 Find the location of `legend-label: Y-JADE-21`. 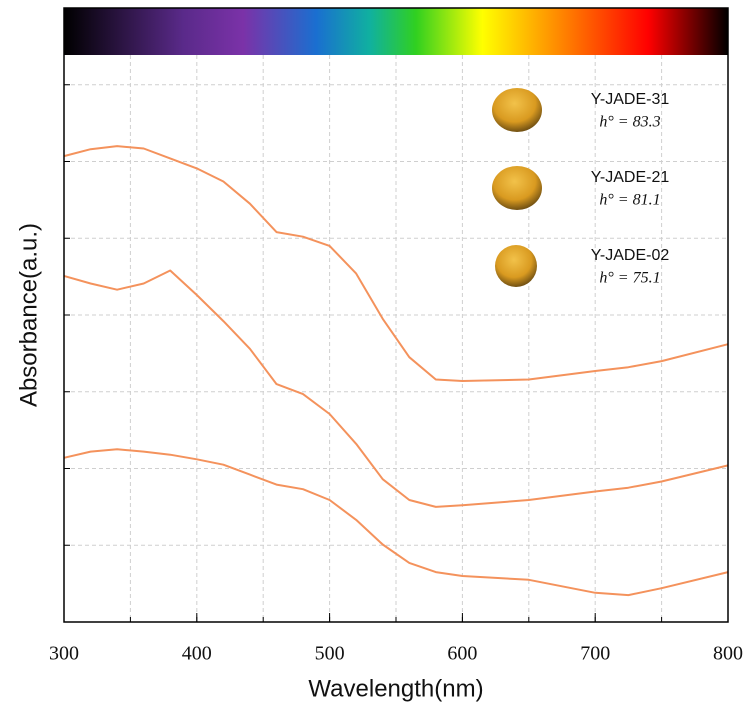

legend-label: Y-JADE-21 is located at coordinates (630, 177).